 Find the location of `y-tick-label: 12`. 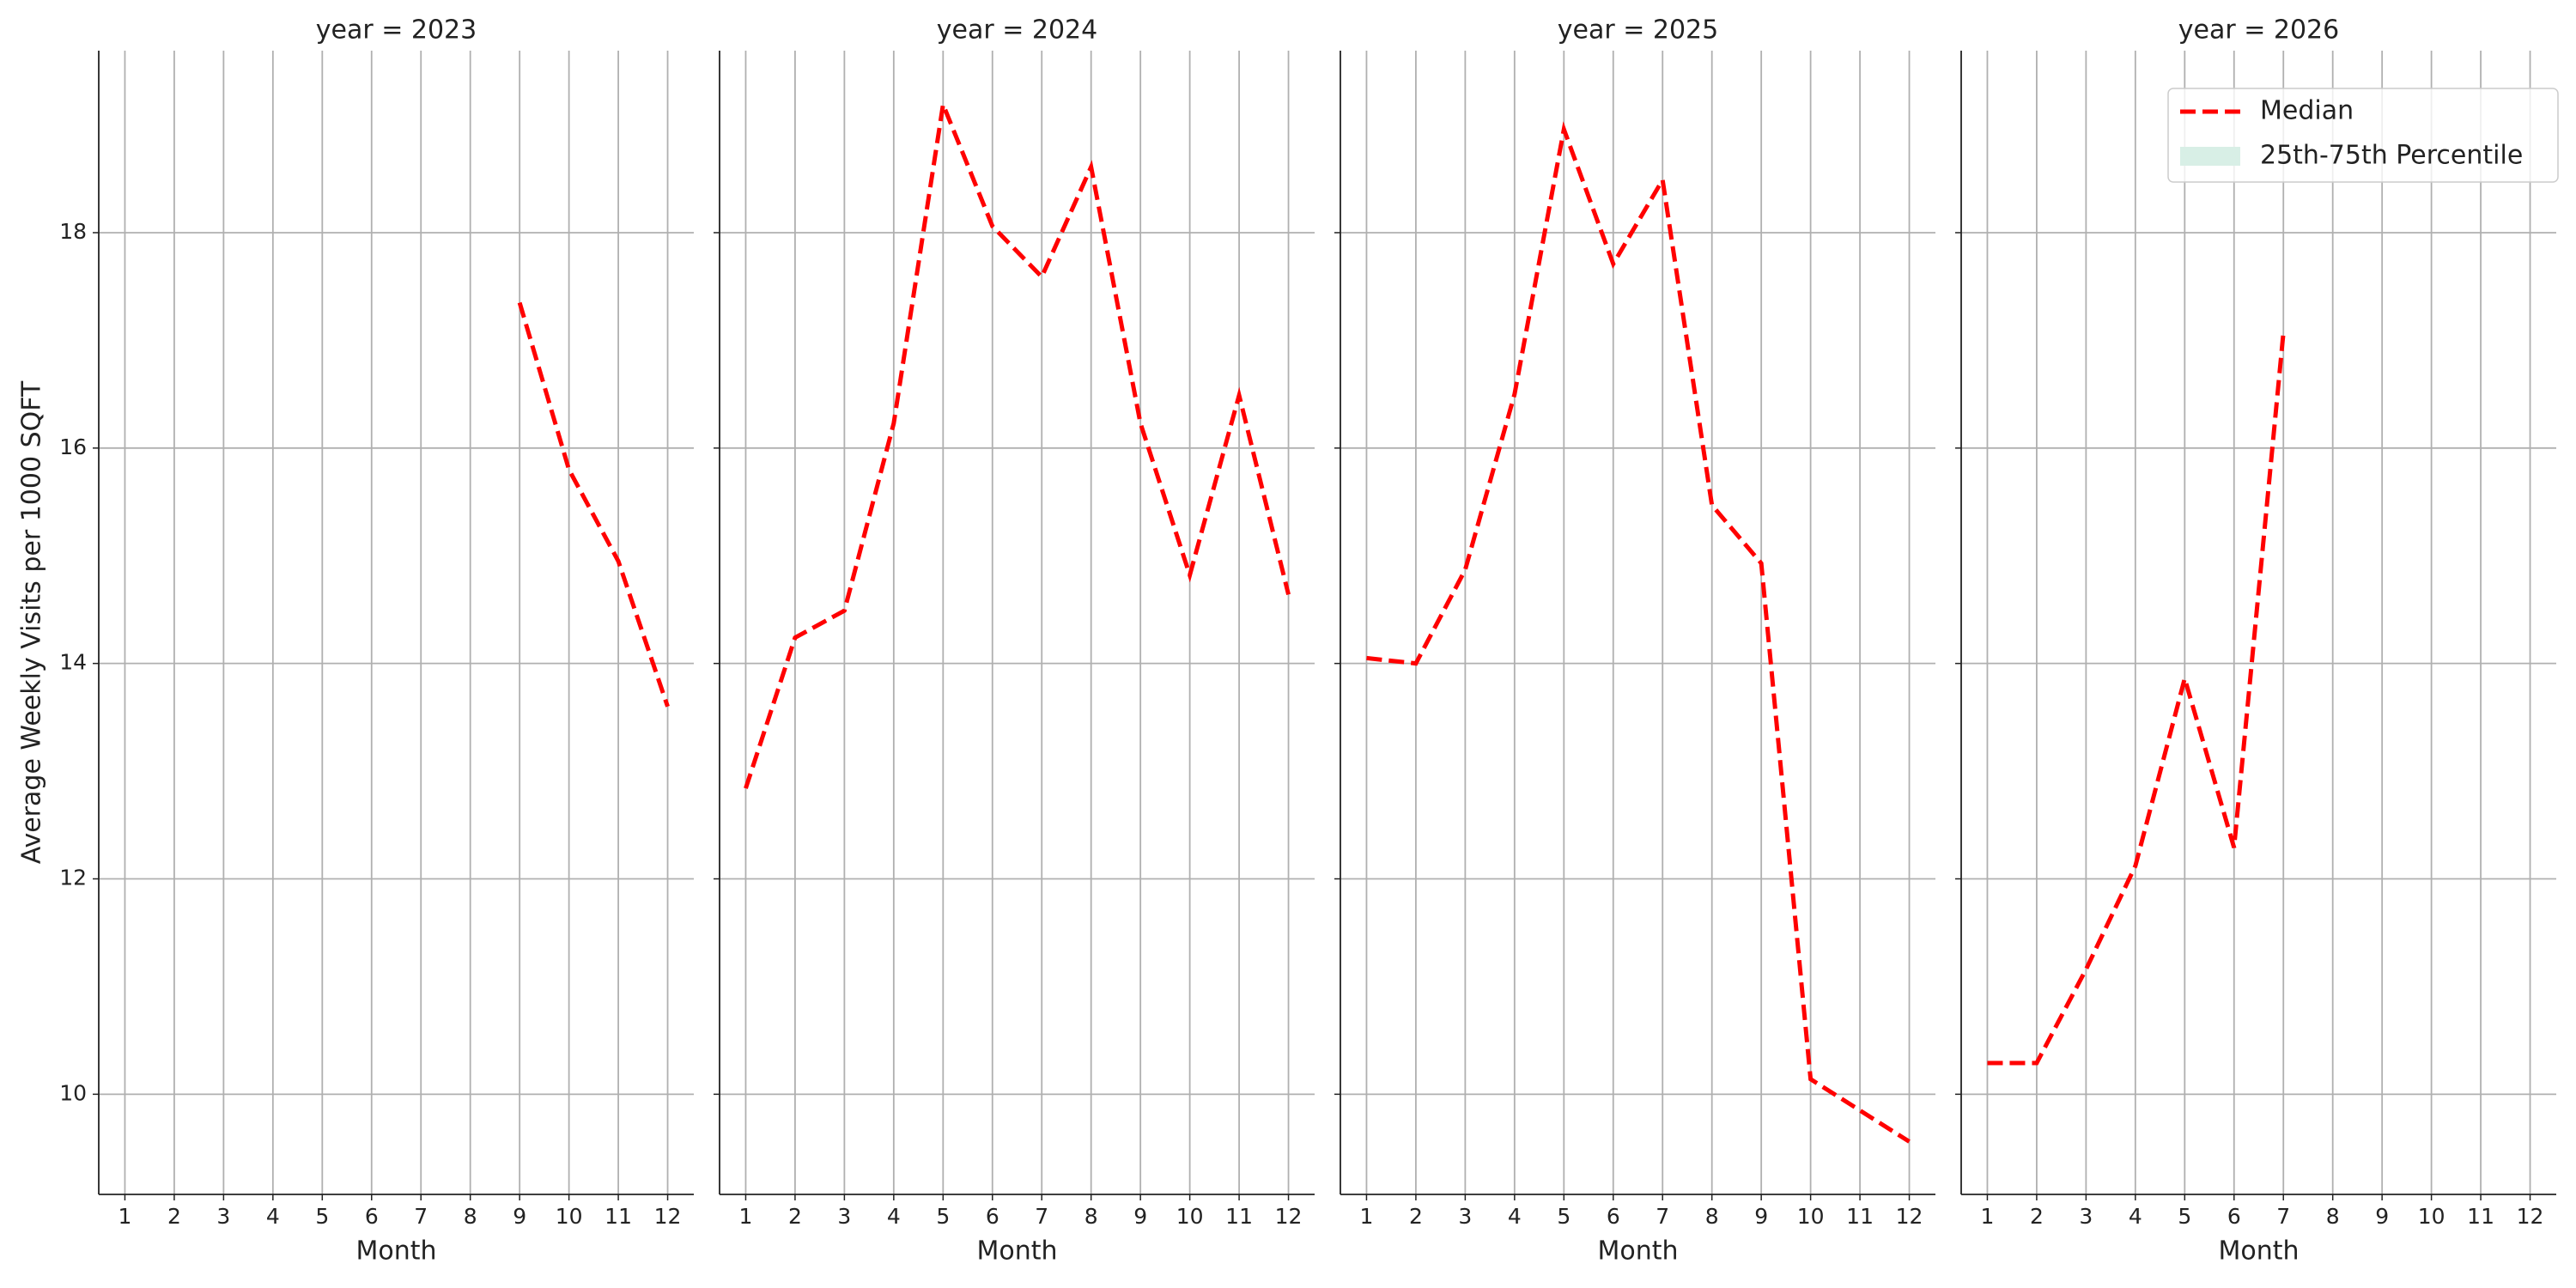

y-tick-label: 12 is located at coordinates (73, 878).